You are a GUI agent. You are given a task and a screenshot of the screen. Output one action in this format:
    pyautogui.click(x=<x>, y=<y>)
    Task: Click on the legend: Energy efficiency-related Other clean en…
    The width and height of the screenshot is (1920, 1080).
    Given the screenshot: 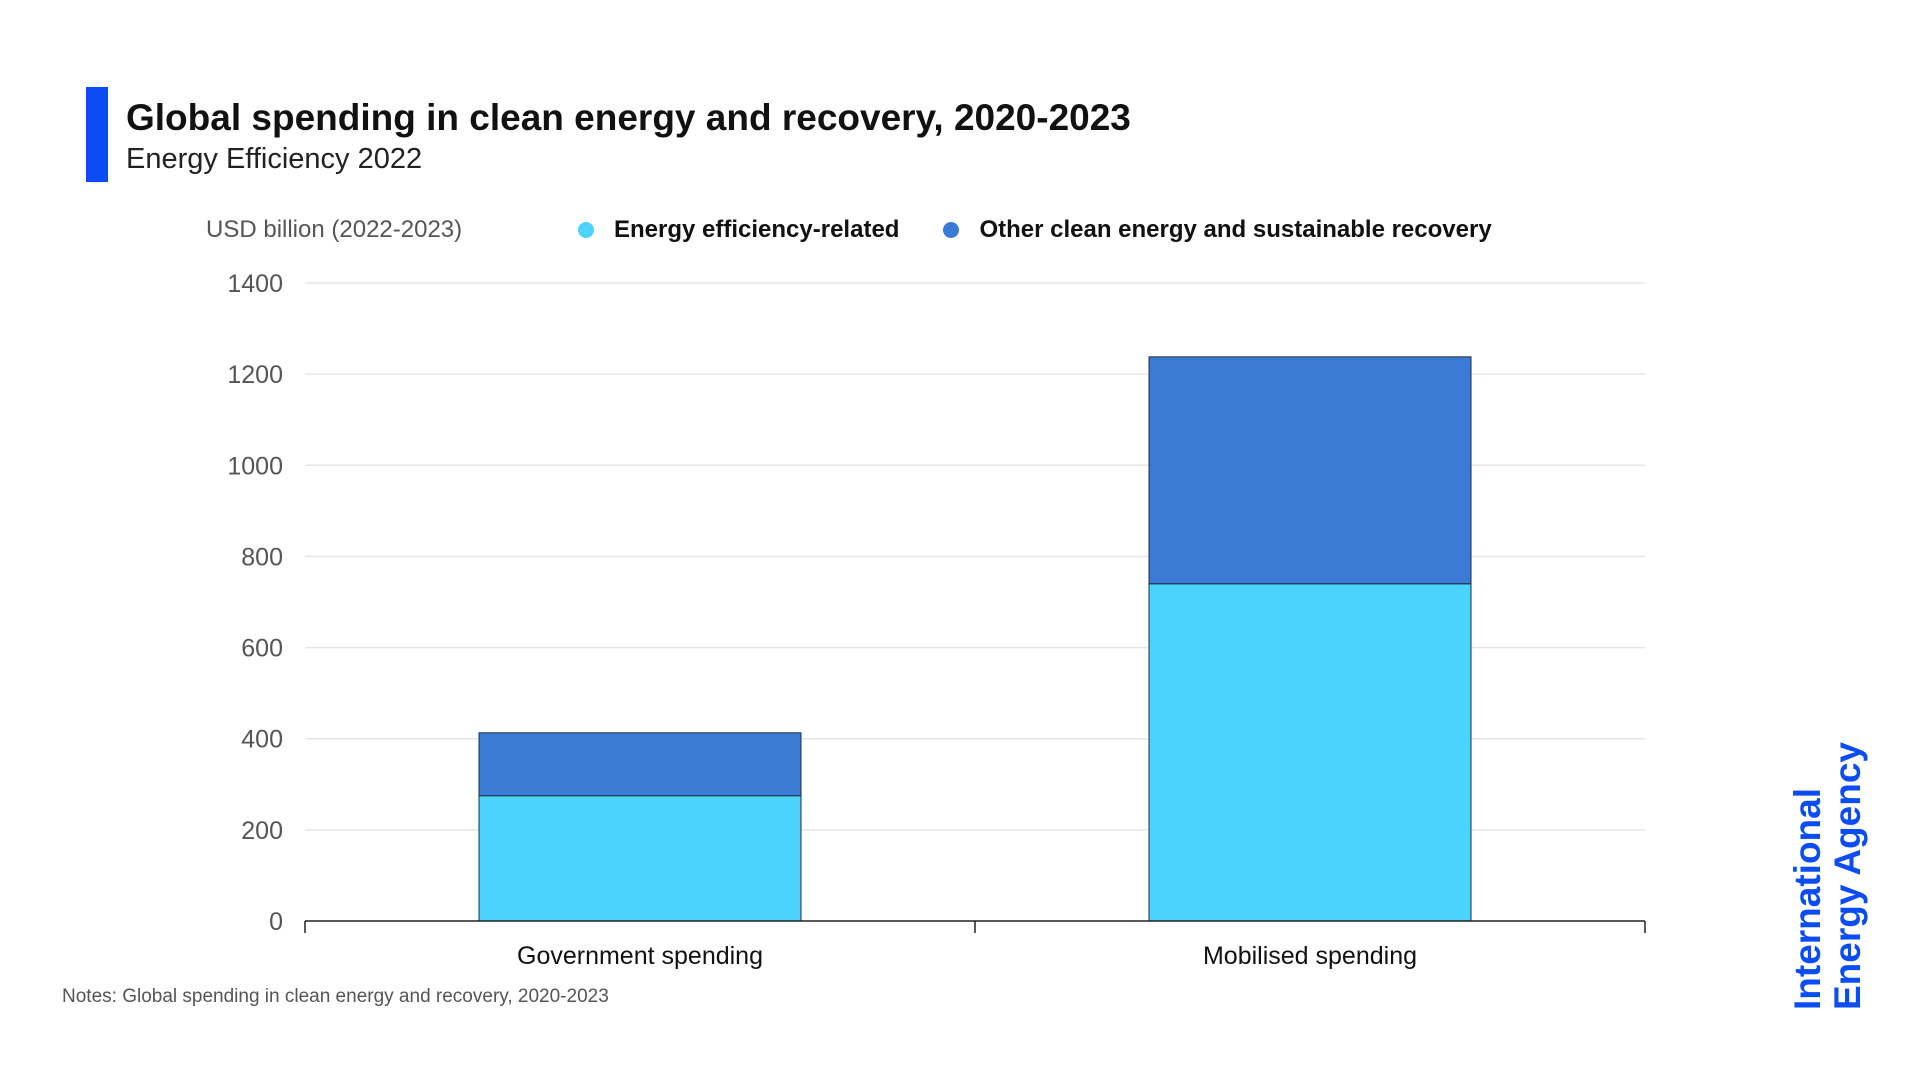 What is the action you would take?
    pyautogui.click(x=1057, y=230)
    